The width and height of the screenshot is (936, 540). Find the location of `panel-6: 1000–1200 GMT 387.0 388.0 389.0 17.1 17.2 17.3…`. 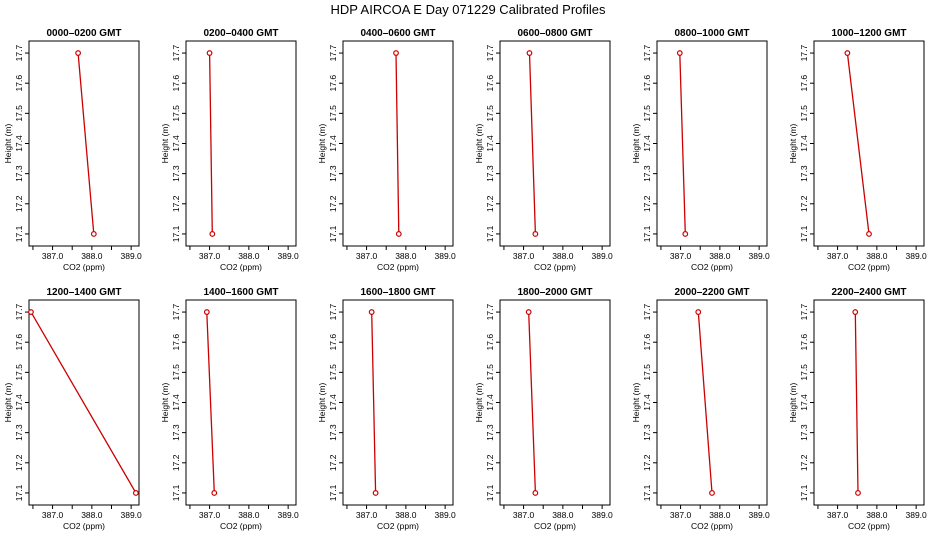

panel-6: 1000–1200 GMT 387.0 388.0 389.0 17.1 17.2 17.3… is located at coordinates (857, 150).